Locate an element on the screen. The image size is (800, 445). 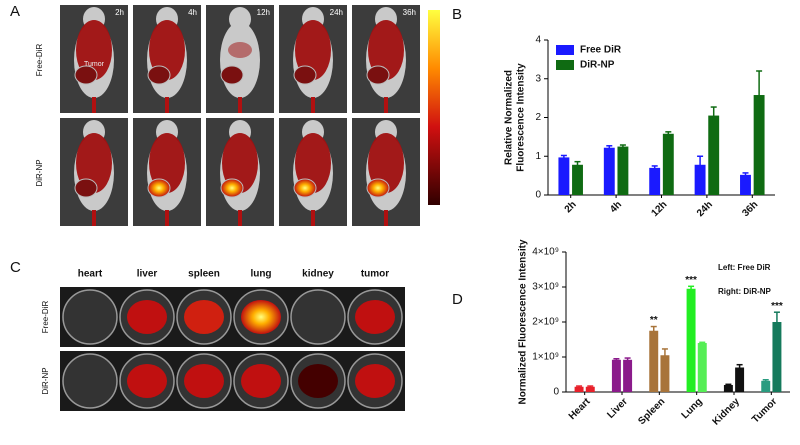
x-tick-label: Heart is located at coordinates (580, 409).